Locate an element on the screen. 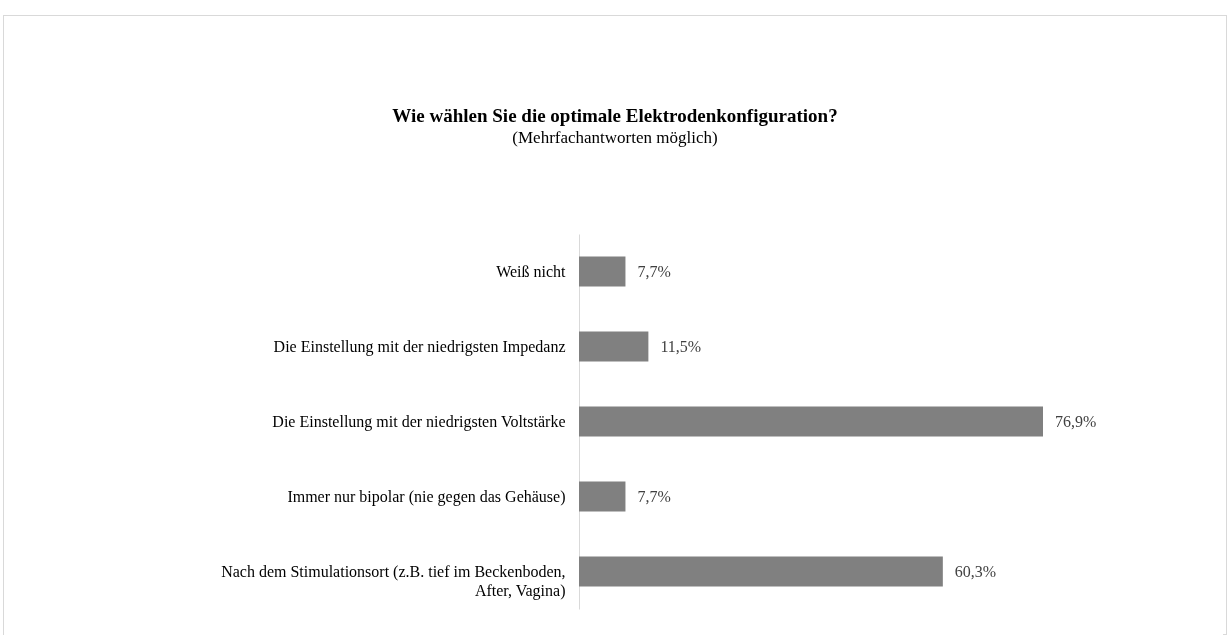 This screenshot has height=636, width=1229. data-label: 76,9% is located at coordinates (1076, 421).